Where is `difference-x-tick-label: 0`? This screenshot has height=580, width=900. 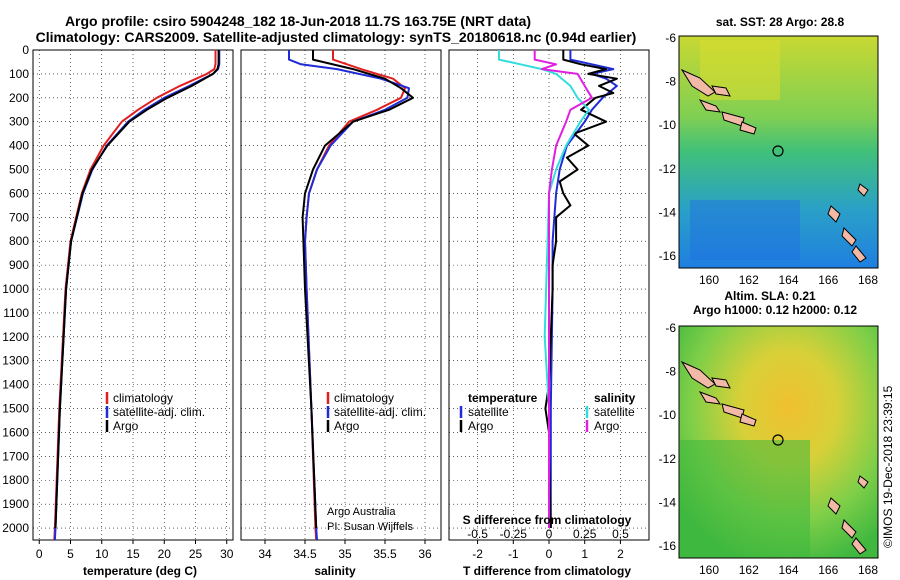
difference-x-tick-label: 0 is located at coordinates (549, 554).